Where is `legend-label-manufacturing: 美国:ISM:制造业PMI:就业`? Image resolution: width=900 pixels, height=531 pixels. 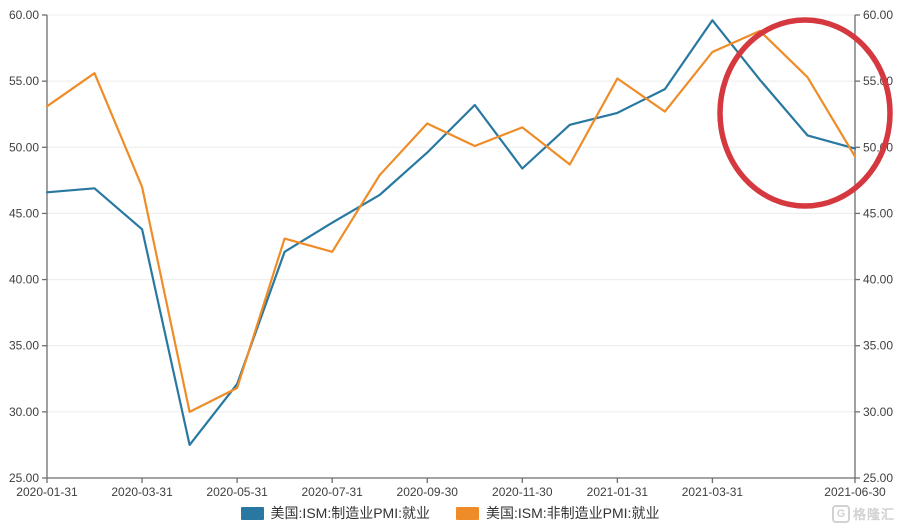
legend-label-manufacturing: 美国:ISM:制造业PMI:就业 is located at coordinates (350, 513).